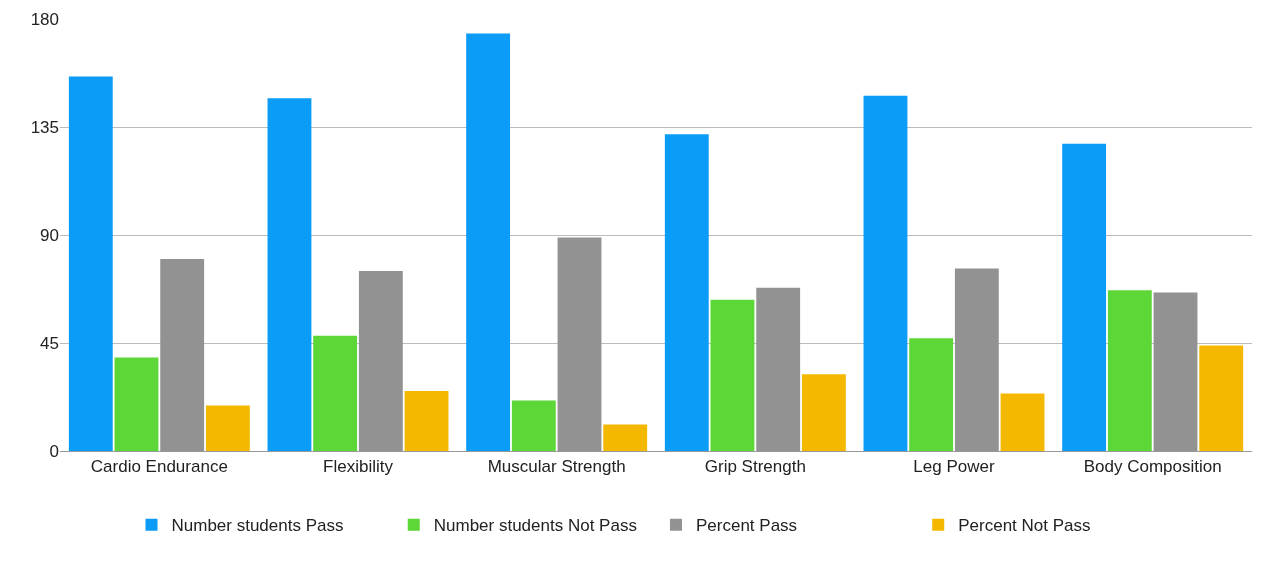  I want to click on x-tick-label: Muscular Strength, so click(556, 467).